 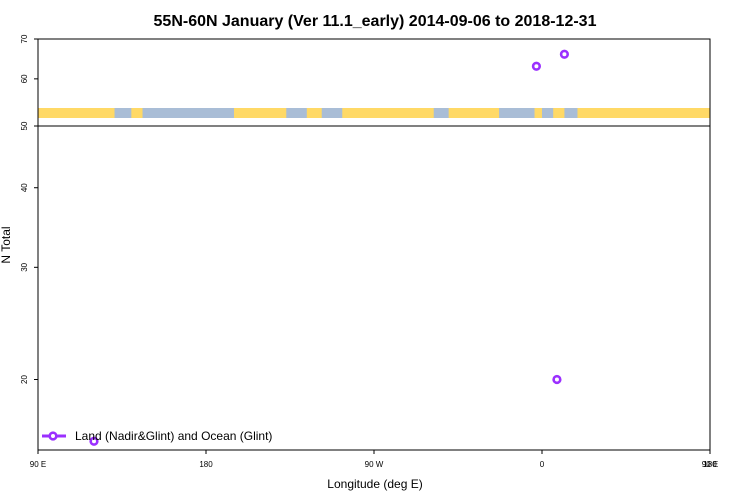 What do you see at coordinates (374, 464) in the screenshot?
I see `x-tick-label: 90 W` at bounding box center [374, 464].